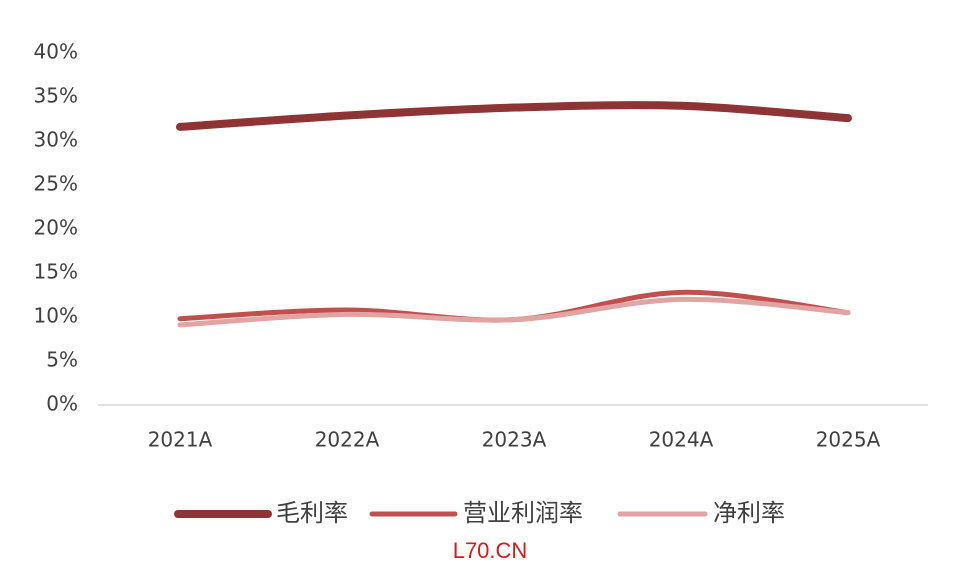 The image size is (980, 572). What do you see at coordinates (848, 440) in the screenshot?
I see `x-tick-label: 2025A` at bounding box center [848, 440].